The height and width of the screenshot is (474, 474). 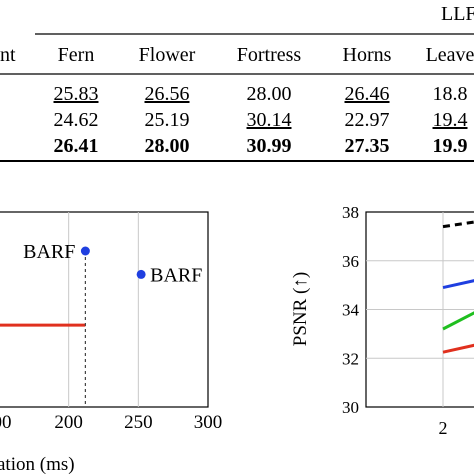 What do you see at coordinates (450, 94) in the screenshot?
I see `table-cell: 18.8` at bounding box center [450, 94].